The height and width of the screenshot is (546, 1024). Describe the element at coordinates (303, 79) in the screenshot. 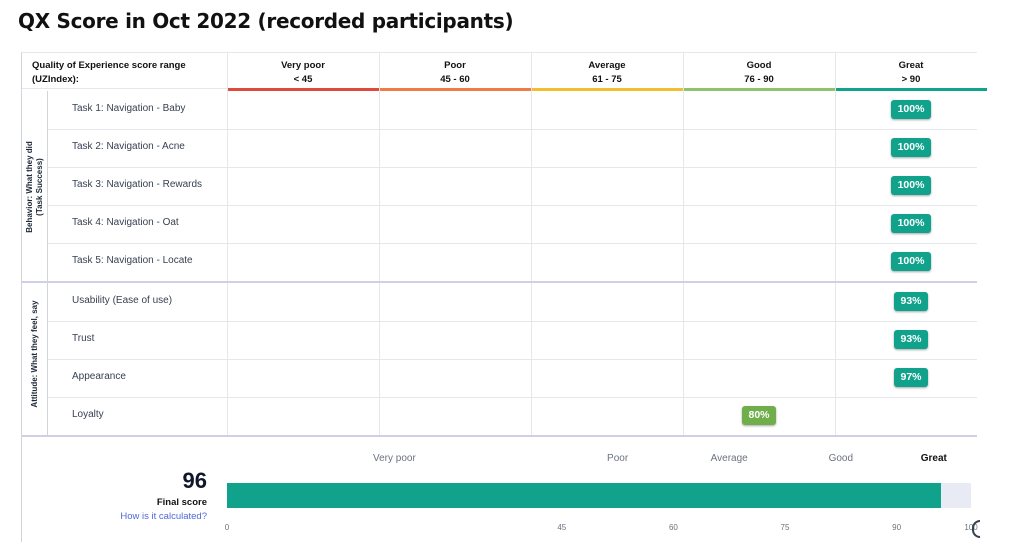

I see `band-header-range: < 45` at that location.